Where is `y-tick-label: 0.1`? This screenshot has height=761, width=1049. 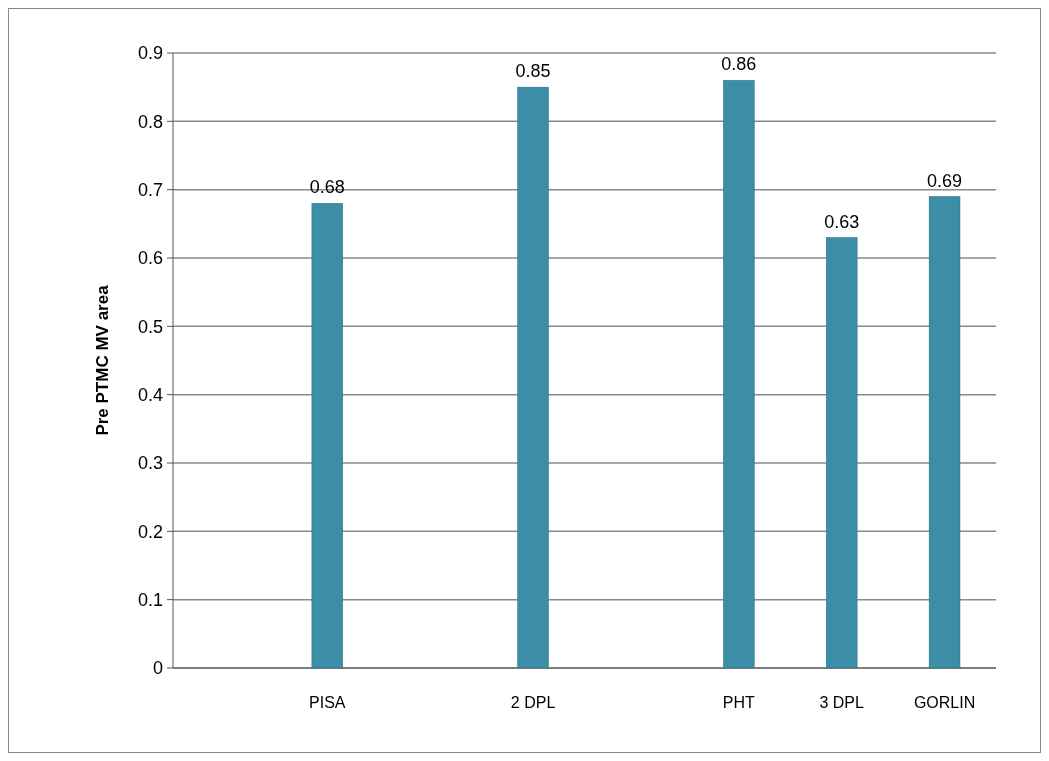
y-tick-label: 0.1 is located at coordinates (150, 599).